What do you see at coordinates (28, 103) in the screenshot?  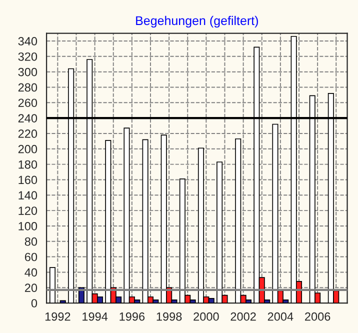 I see `y-tick-label: 260` at bounding box center [28, 103].